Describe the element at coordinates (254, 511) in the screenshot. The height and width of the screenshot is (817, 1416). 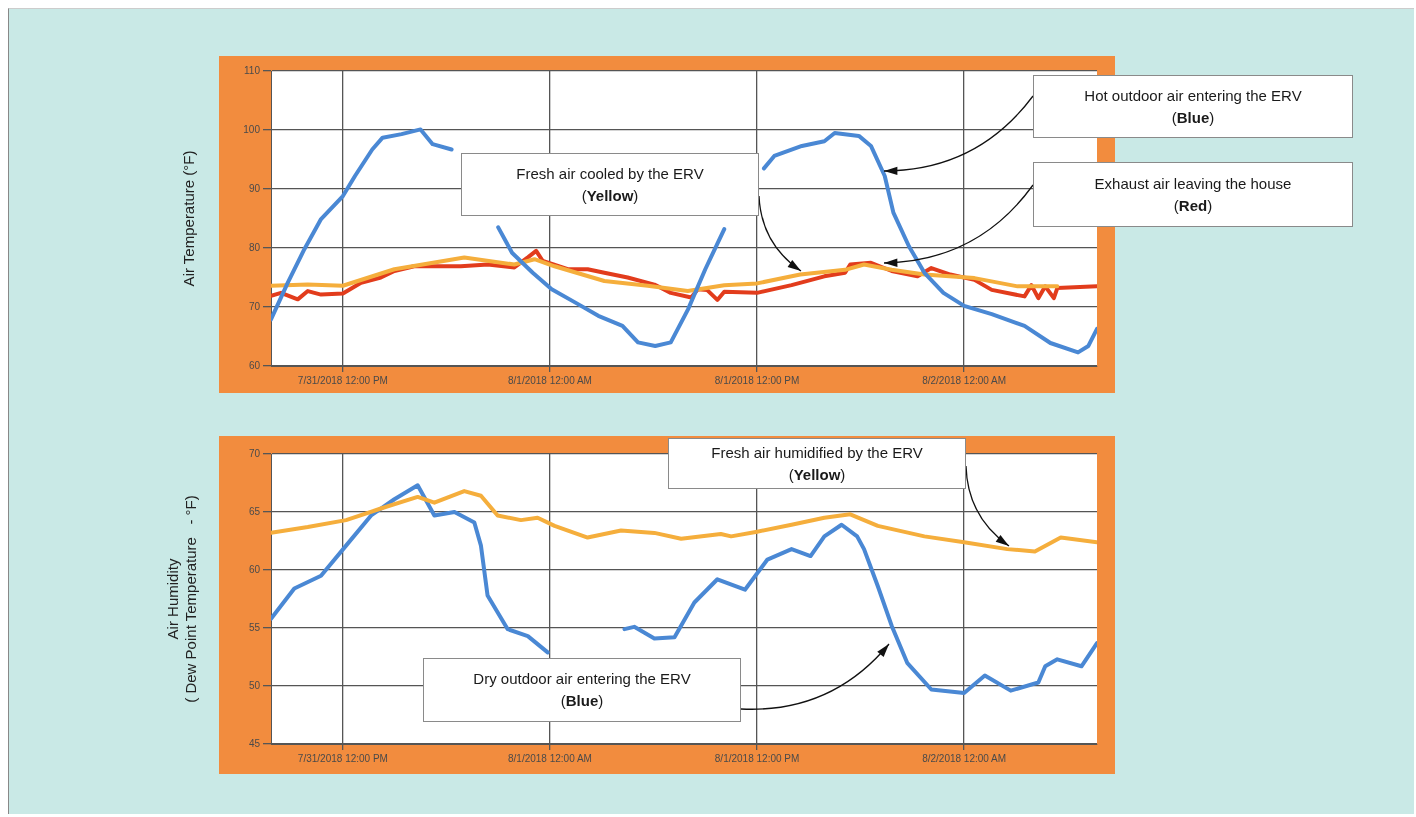
I see `y-tick-label: 65` at that location.